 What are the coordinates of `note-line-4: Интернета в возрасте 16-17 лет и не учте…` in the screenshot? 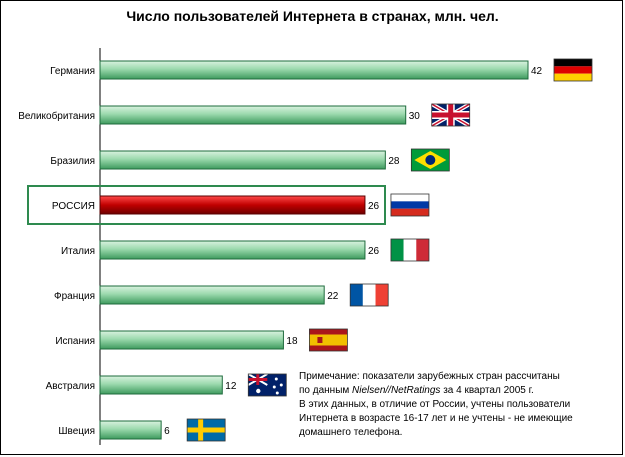 It's located at (436, 418).